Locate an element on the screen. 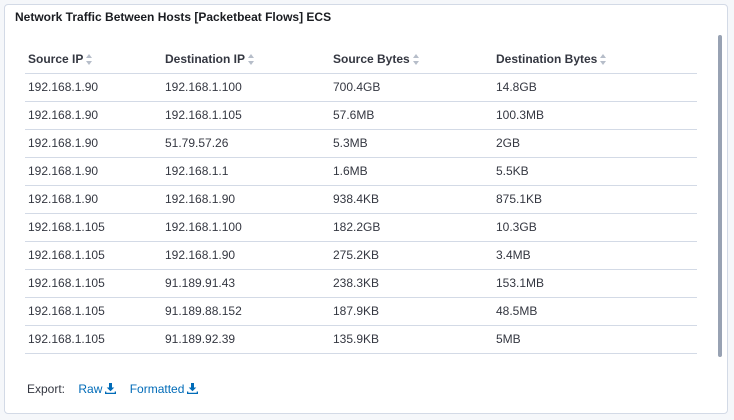 The height and width of the screenshot is (420, 734). cell-destination-bytes: 10.3GB is located at coordinates (595, 227).